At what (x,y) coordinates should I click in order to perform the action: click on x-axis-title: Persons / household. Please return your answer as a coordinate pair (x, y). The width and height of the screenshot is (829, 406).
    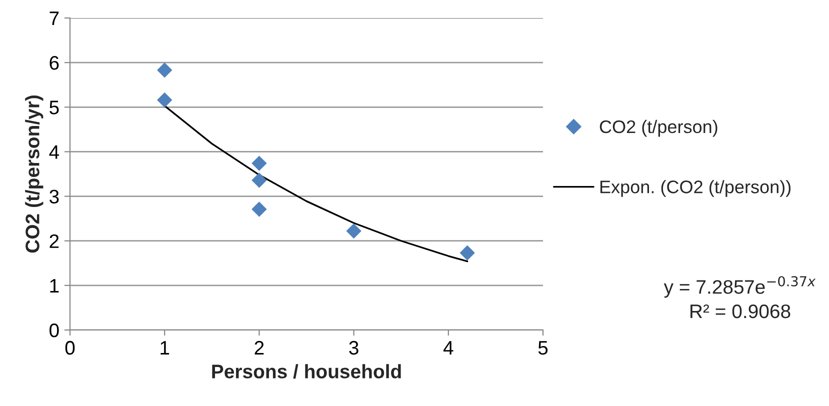
    Looking at the image, I should click on (306, 371).